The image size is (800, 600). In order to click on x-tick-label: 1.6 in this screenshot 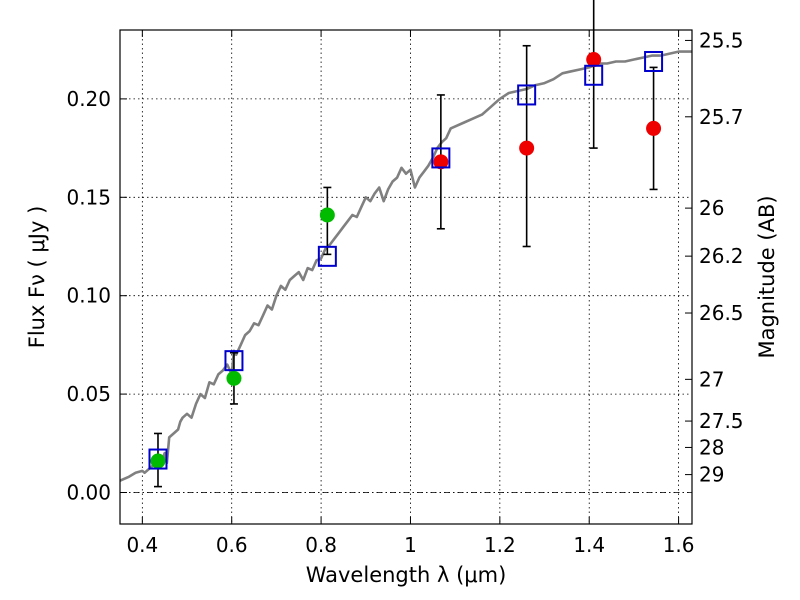, I will do `click(679, 545)`.